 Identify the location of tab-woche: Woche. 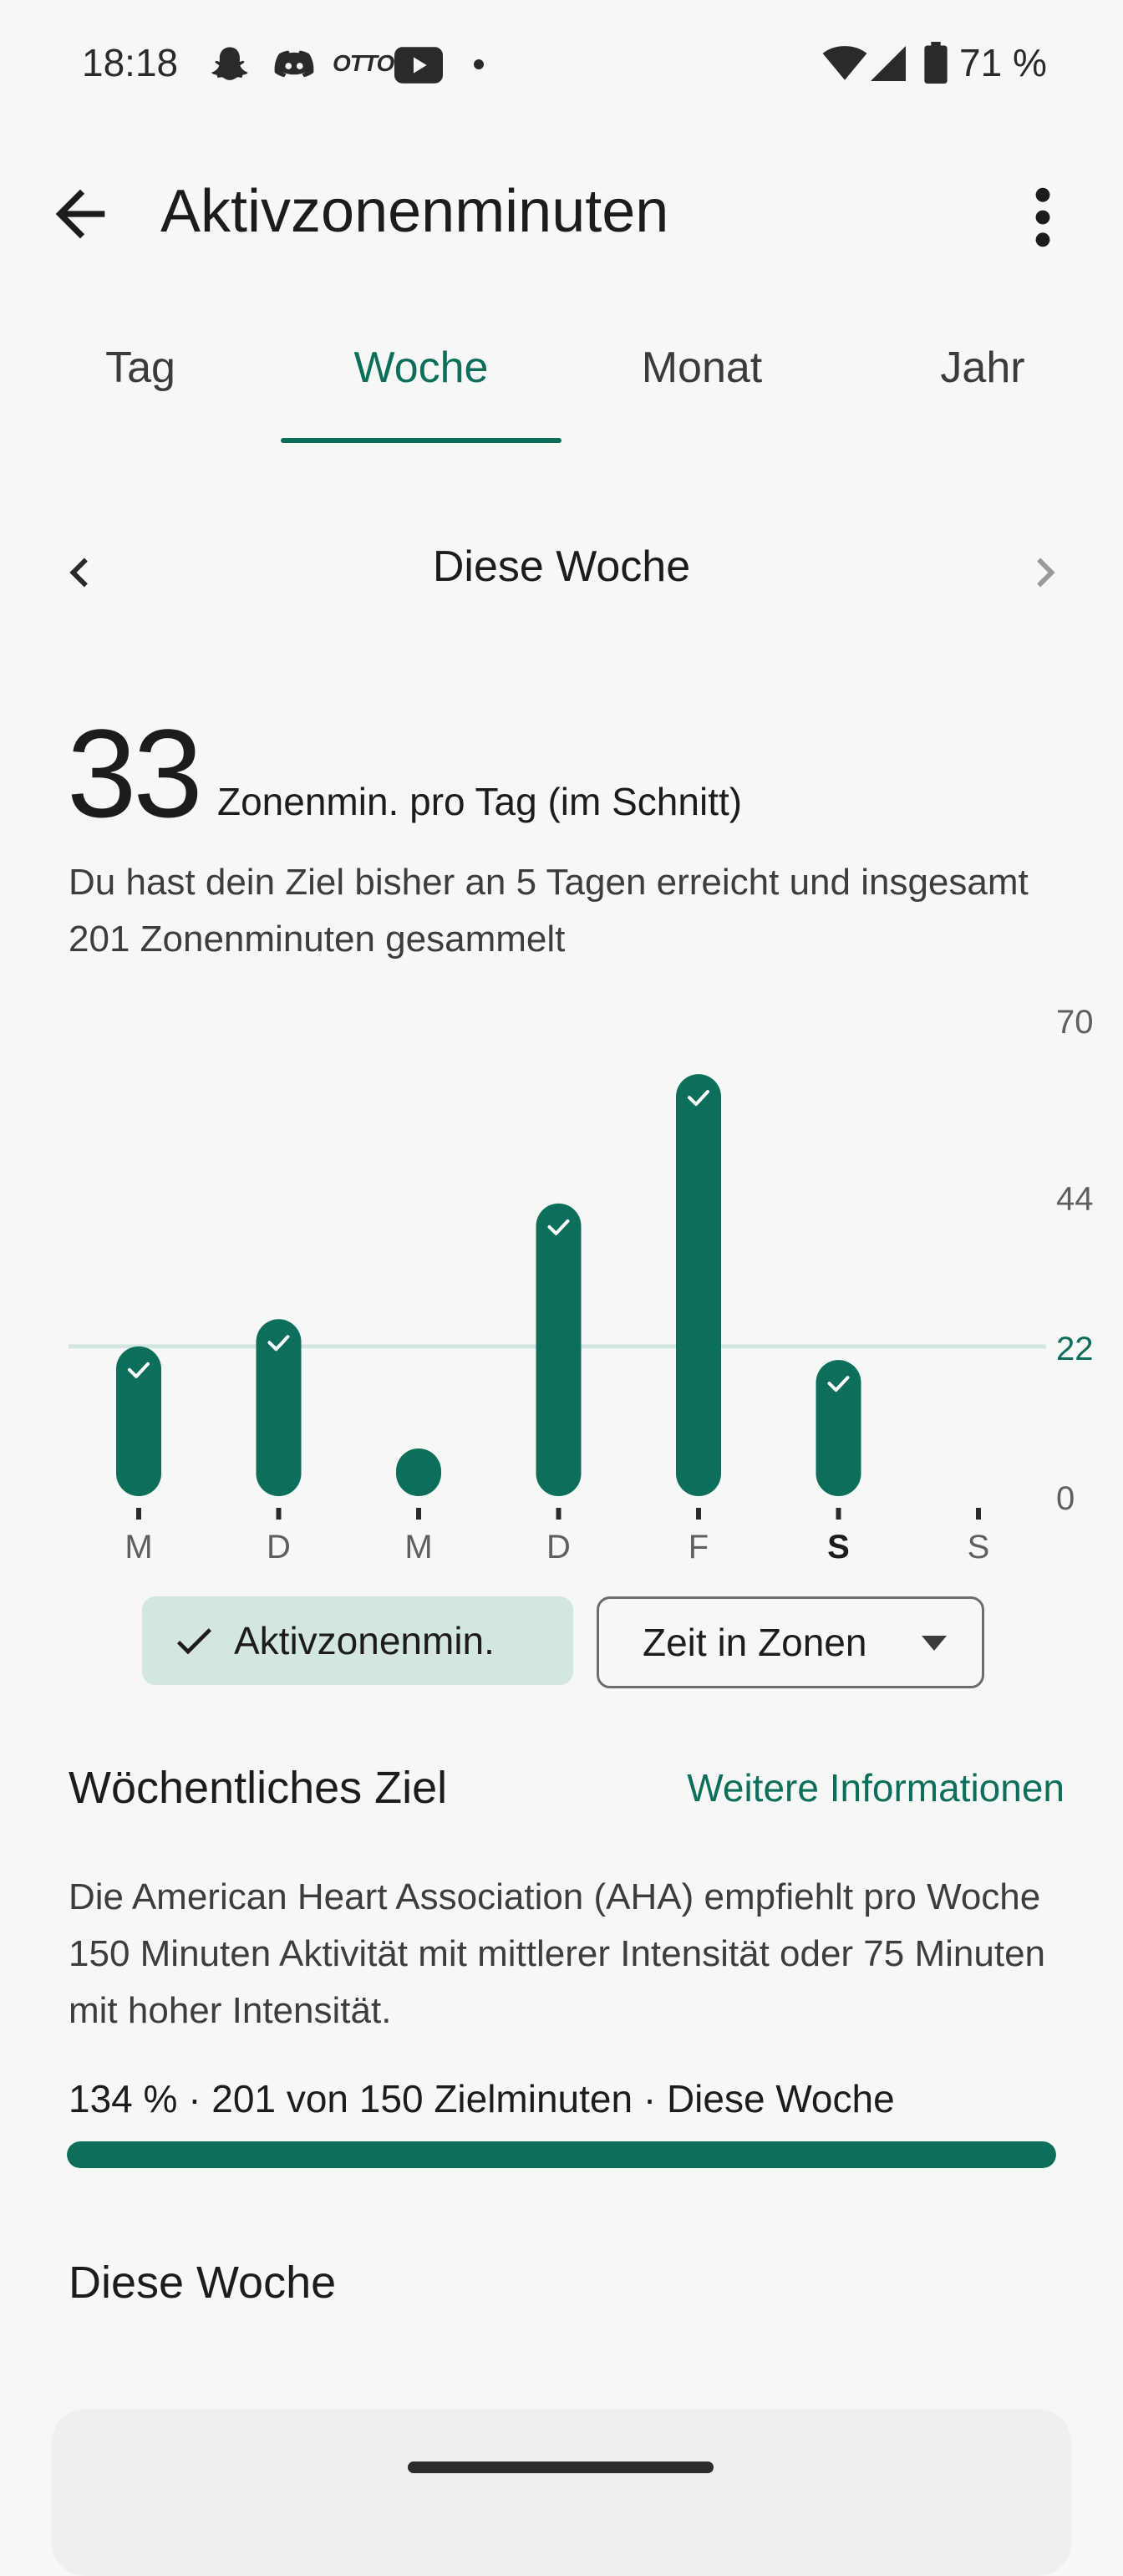
(421, 368).